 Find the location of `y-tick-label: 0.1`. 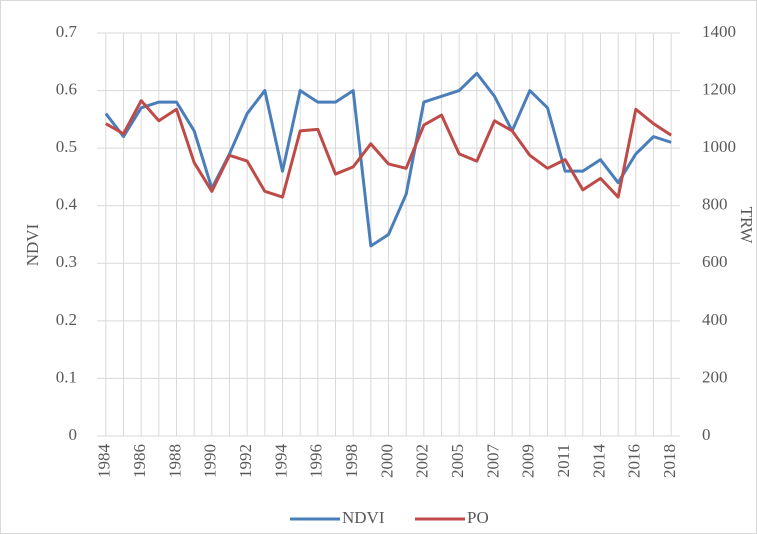

y-tick-label: 0.1 is located at coordinates (66, 376).